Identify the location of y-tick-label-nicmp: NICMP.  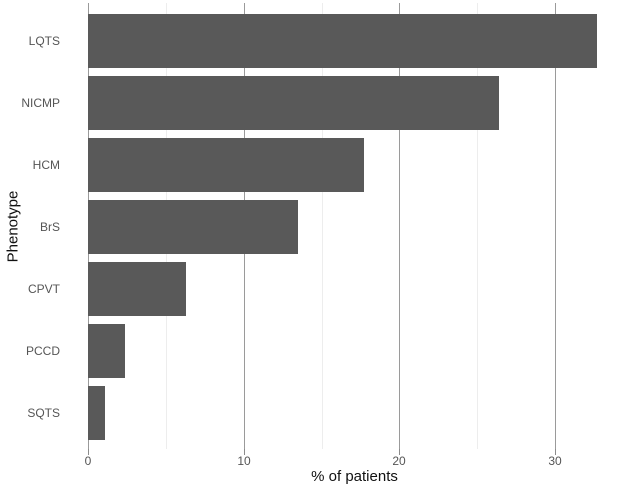
(40, 103).